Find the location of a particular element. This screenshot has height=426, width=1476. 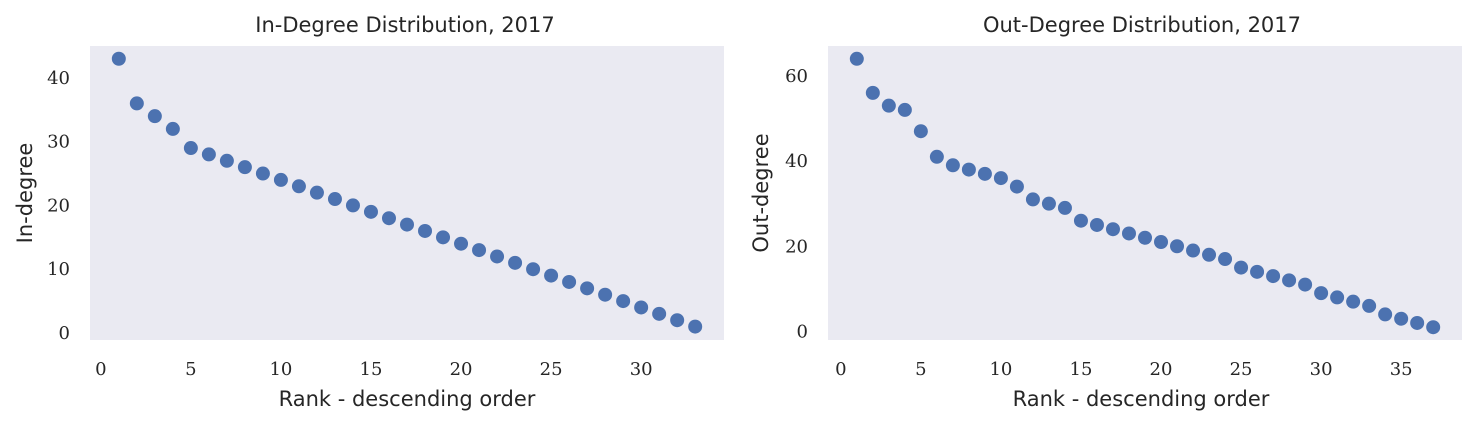

y-axis-label: In-degree is located at coordinates (25, 193).